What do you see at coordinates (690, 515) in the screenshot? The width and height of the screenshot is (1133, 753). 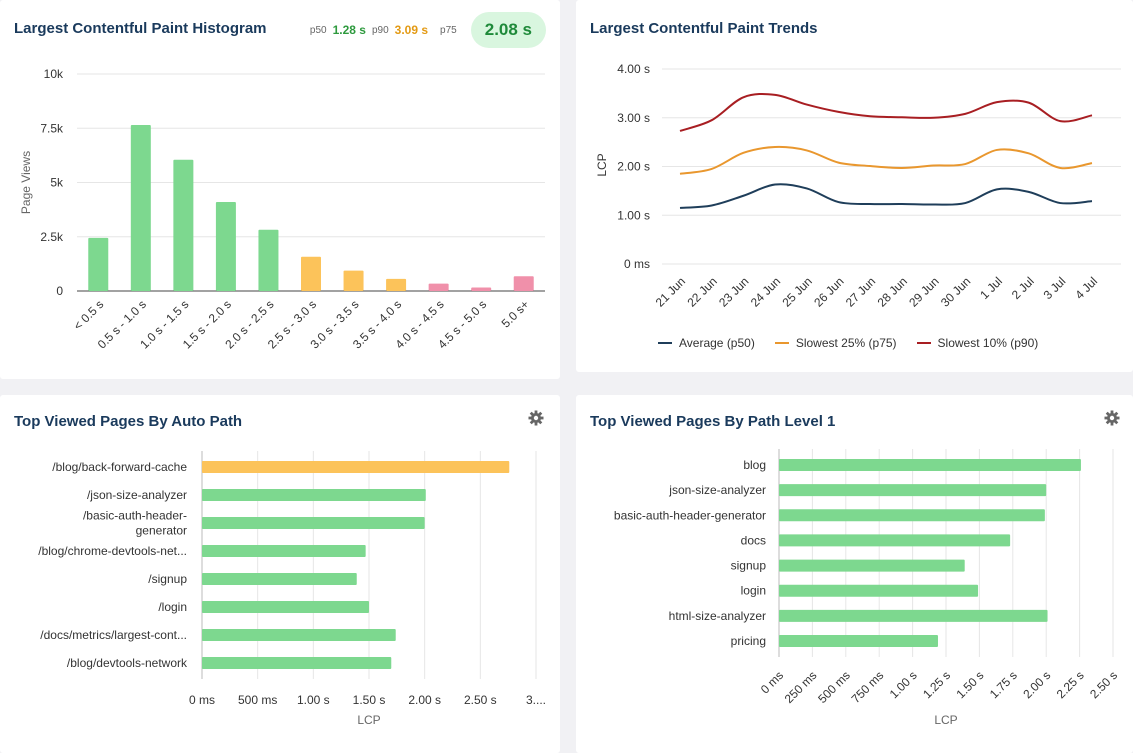 I see `category-label: basic-auth-header-generator` at bounding box center [690, 515].